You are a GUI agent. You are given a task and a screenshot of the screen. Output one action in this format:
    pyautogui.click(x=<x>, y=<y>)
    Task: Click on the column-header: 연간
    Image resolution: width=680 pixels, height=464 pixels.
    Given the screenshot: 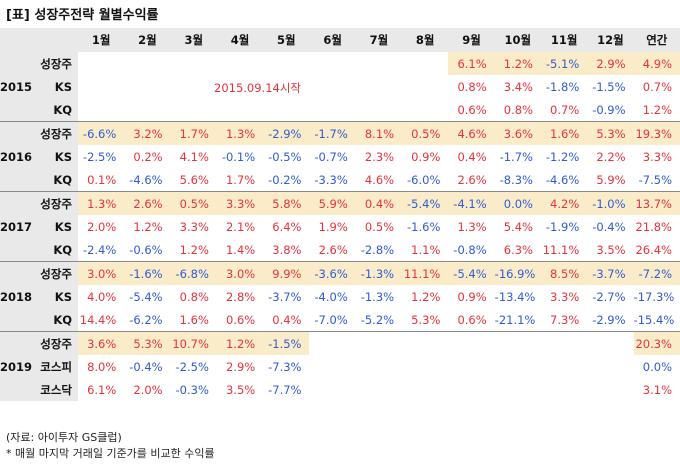 What is the action you would take?
    pyautogui.click(x=656, y=40)
    